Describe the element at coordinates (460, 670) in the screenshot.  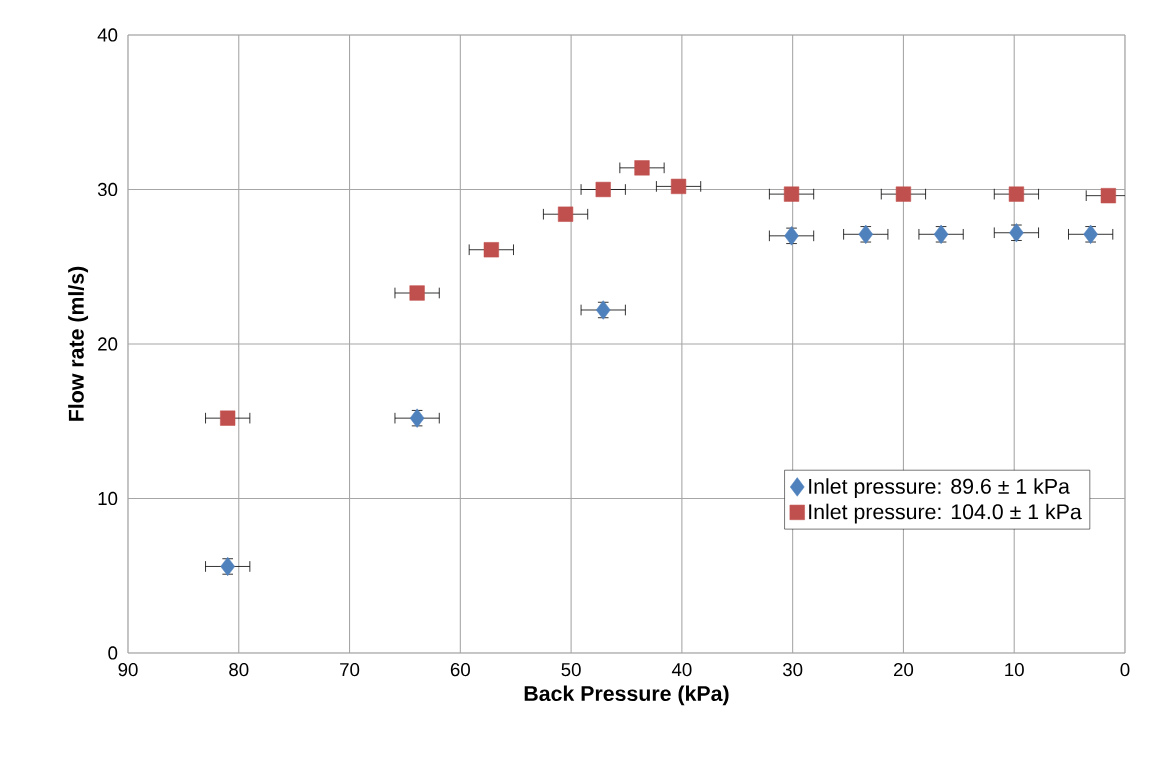
I see `x-tick-label: 60` at that location.